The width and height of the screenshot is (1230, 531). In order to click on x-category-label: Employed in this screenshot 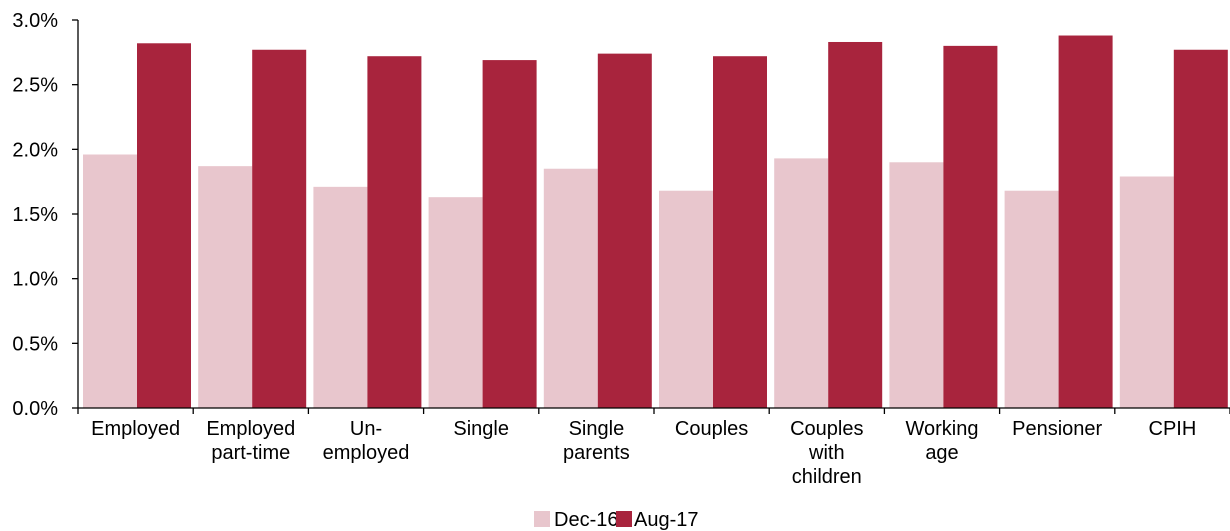, I will do `click(135, 429)`.